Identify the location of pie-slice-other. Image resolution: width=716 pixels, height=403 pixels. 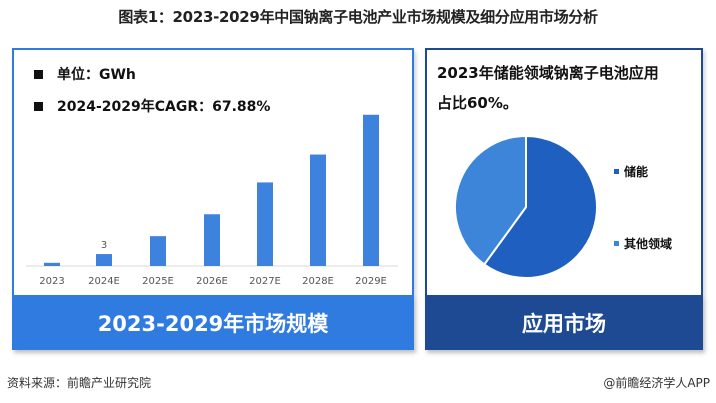
(490, 200).